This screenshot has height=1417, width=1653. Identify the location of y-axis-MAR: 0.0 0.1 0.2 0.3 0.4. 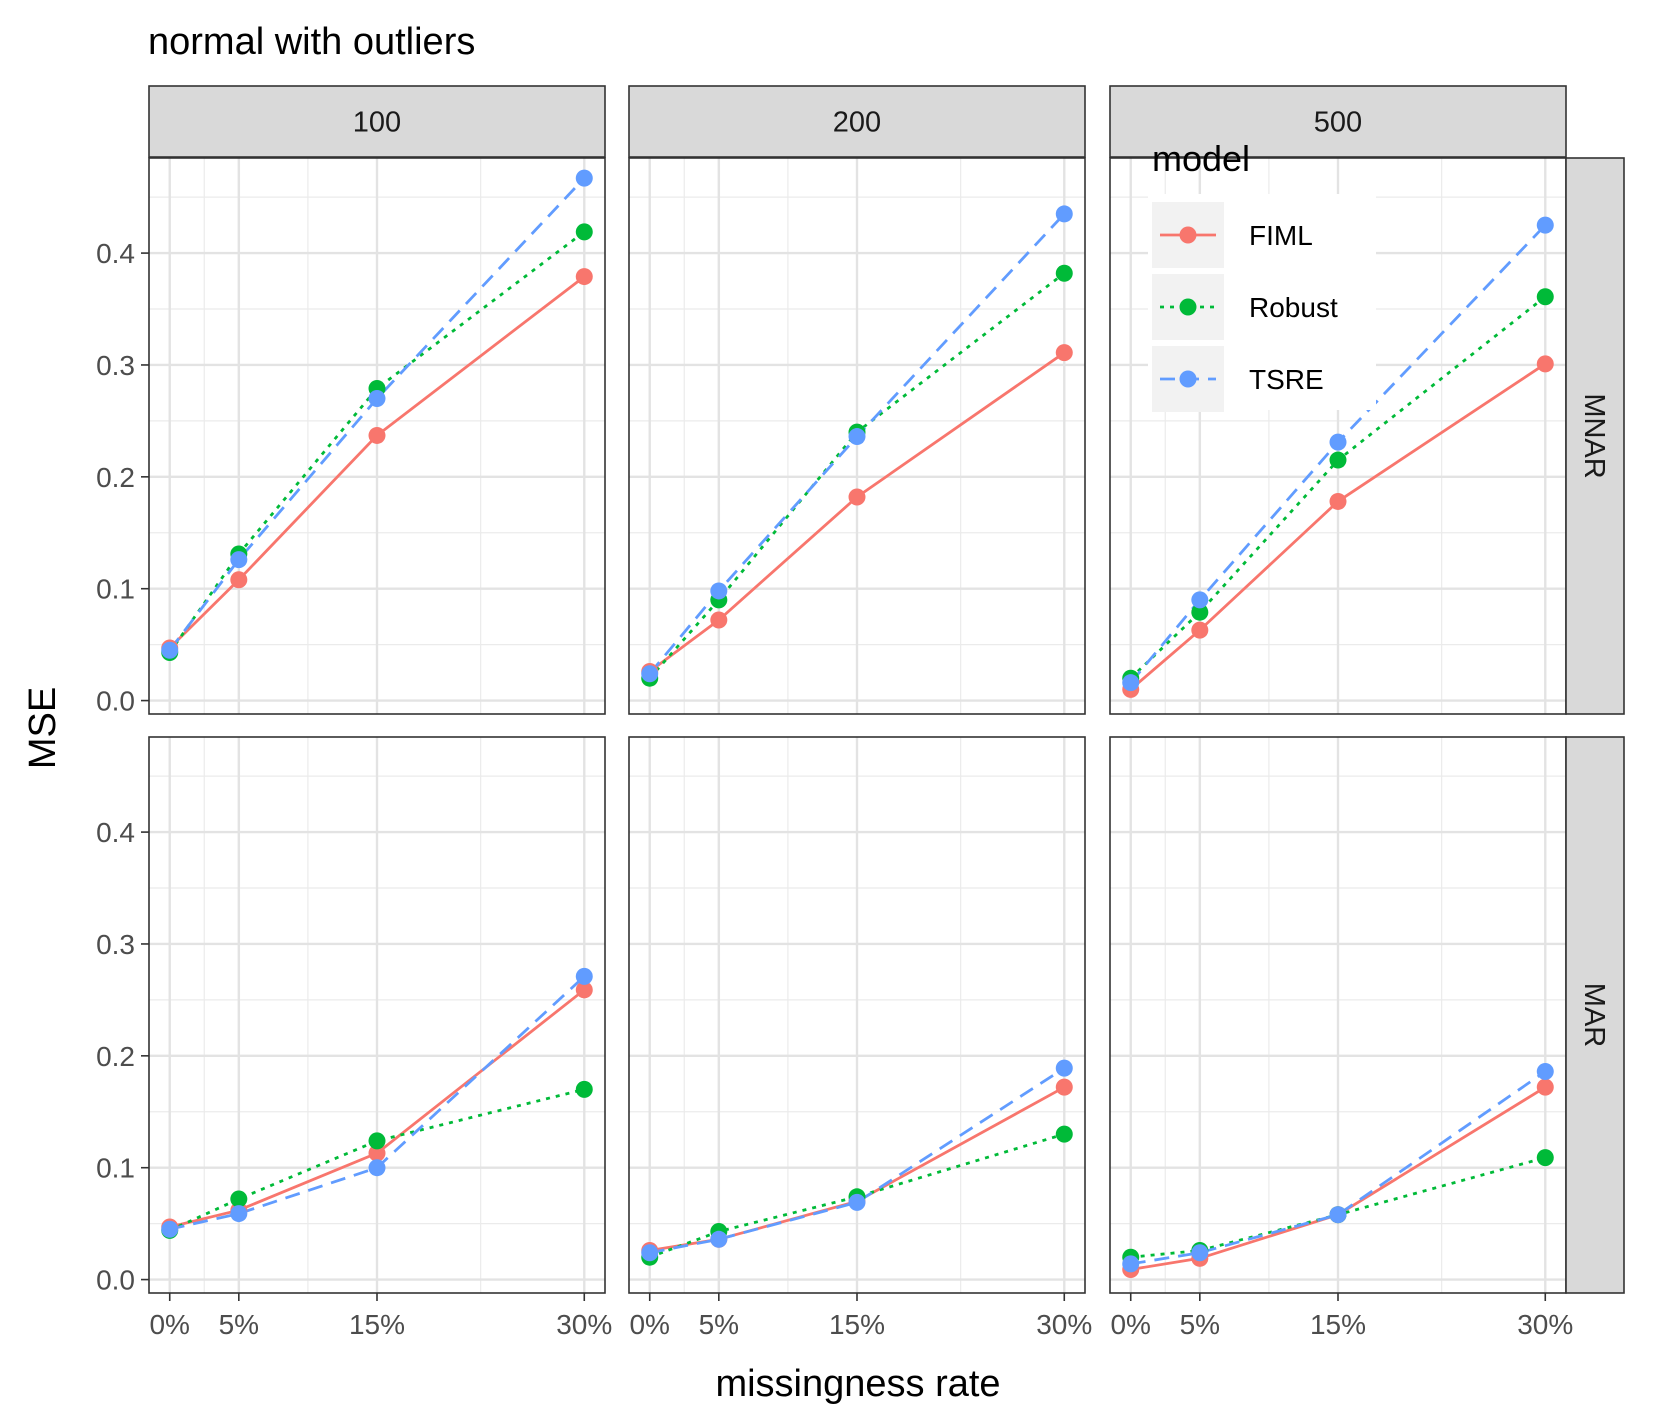
(122, 1056).